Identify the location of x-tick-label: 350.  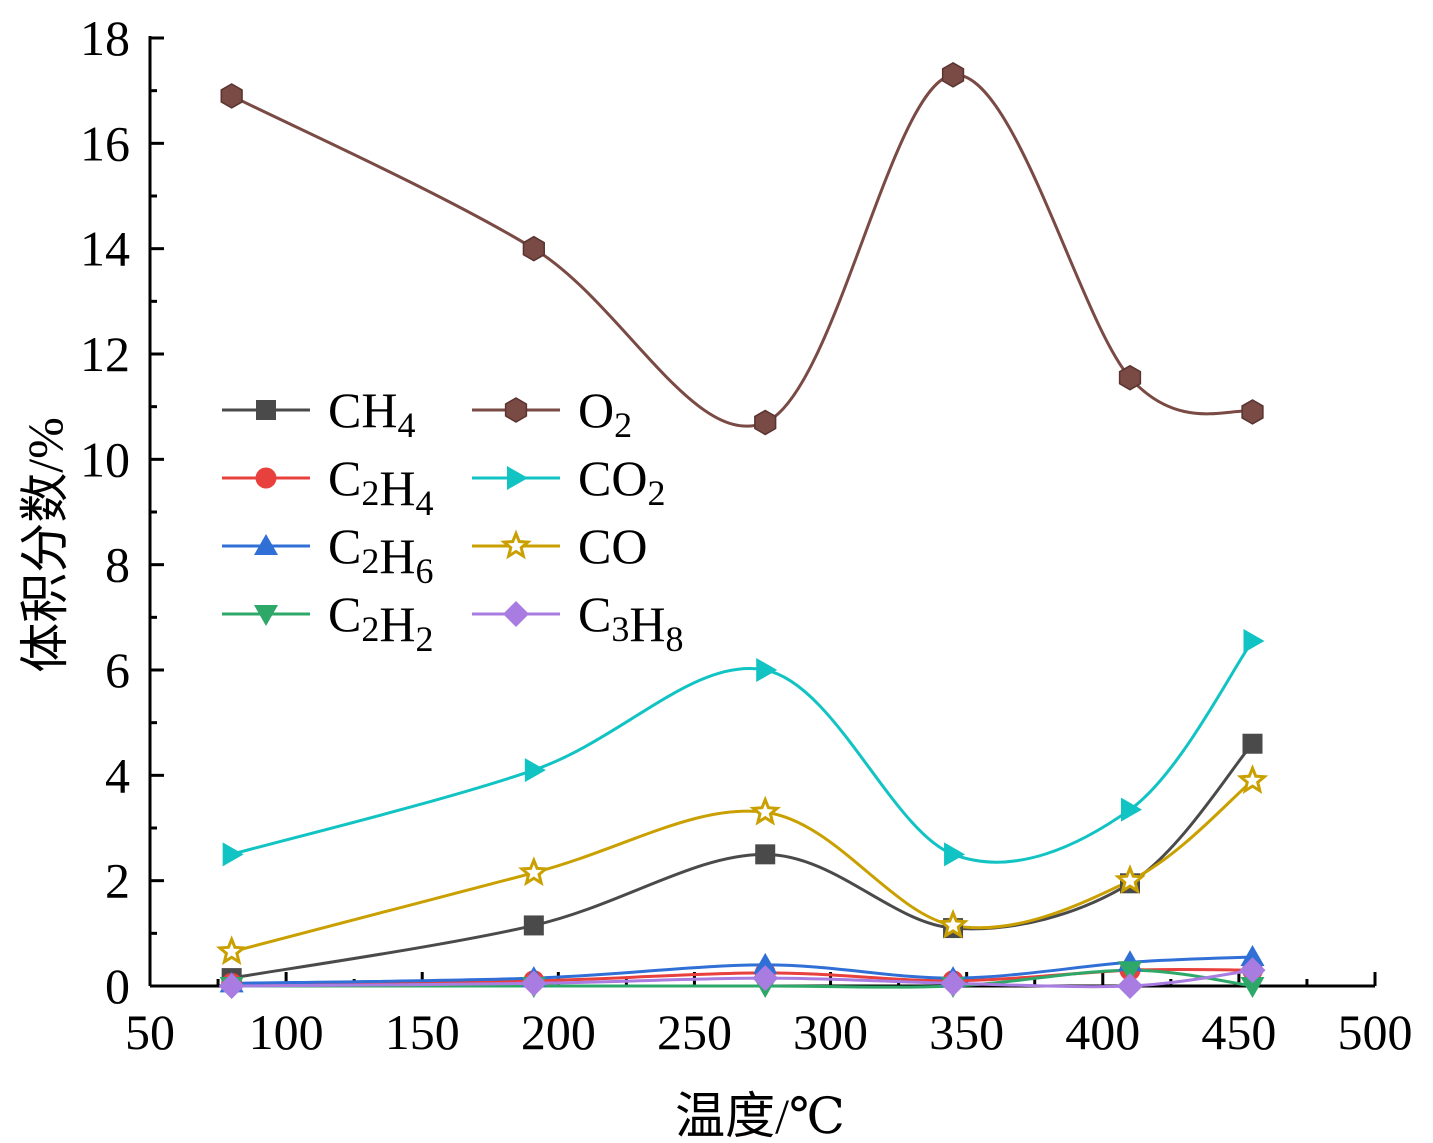
(966, 1032).